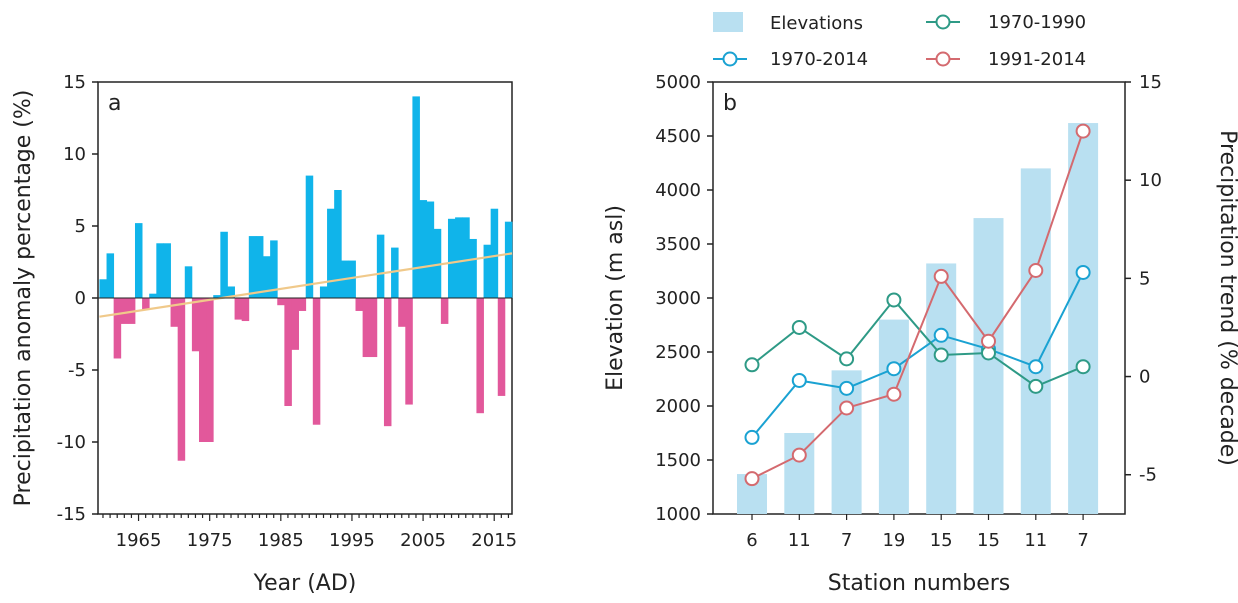 The height and width of the screenshot is (603, 1238). I want to click on y-tick-label: 2000, so click(678, 406).